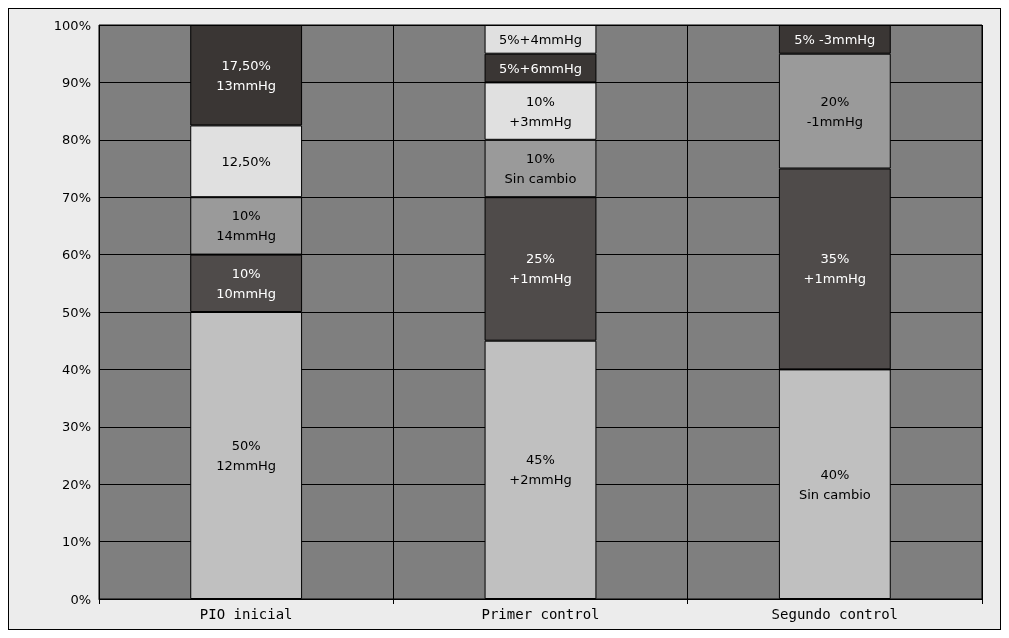 The image size is (1009, 638). What do you see at coordinates (76, 312) in the screenshot?
I see `y-tick-label: 50%` at bounding box center [76, 312].